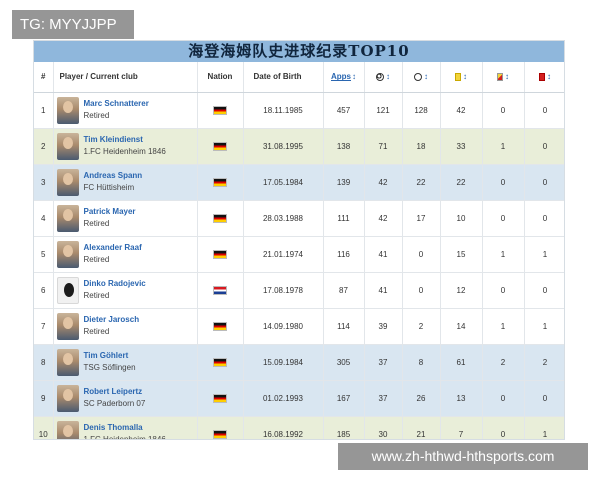 Image resolution: width=600 pixels, height=480 pixels. What do you see at coordinates (125, 362) in the screenshot?
I see `player-cell: Tim Göhlert TSG Söflingen` at bounding box center [125, 362].